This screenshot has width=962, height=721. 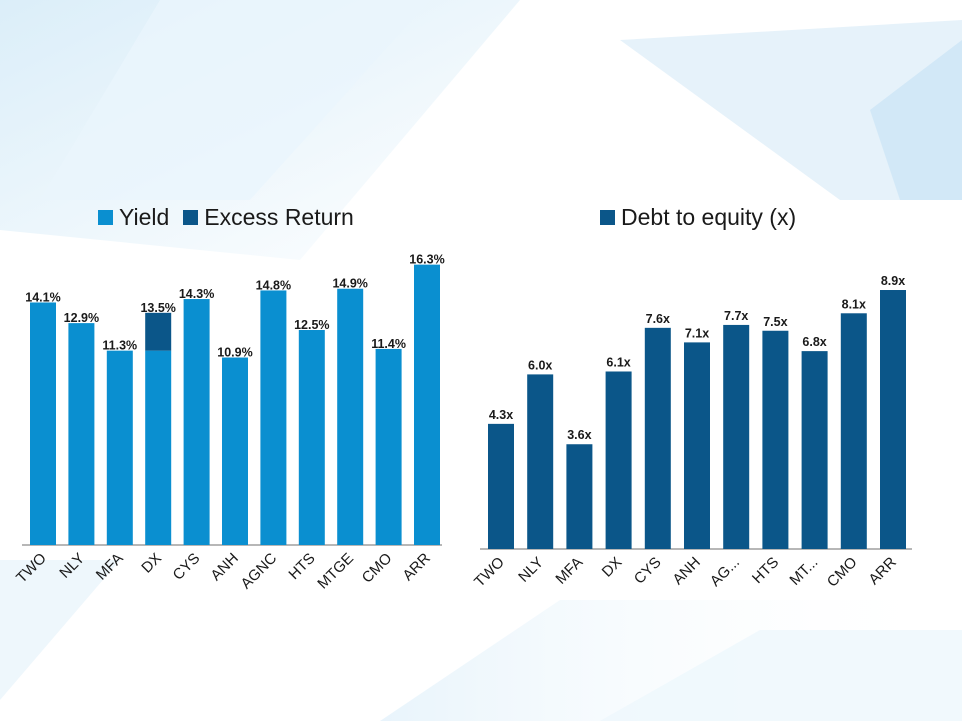 What do you see at coordinates (43, 423) in the screenshot?
I see `bar-yield-two` at bounding box center [43, 423].